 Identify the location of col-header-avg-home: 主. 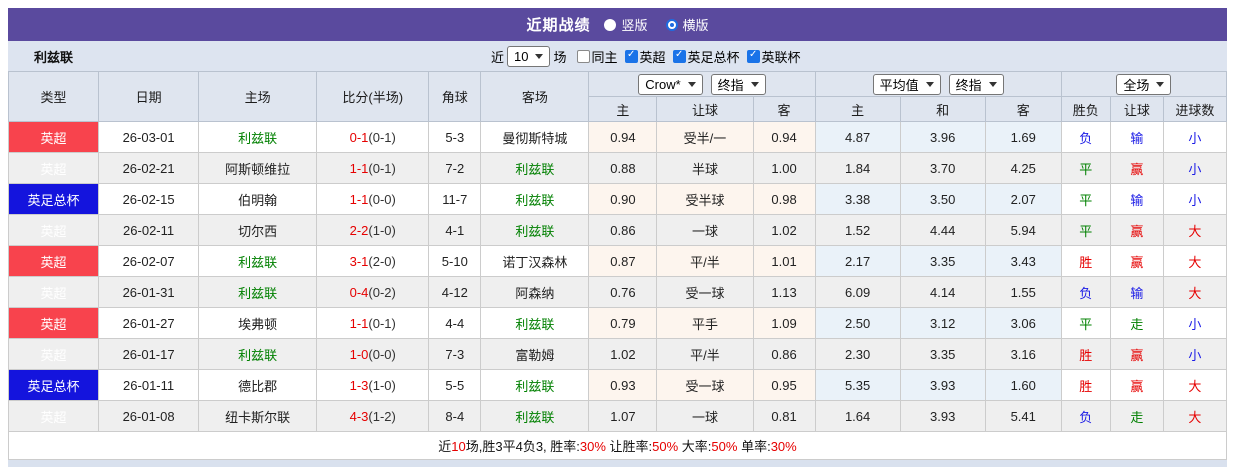
(857, 109).